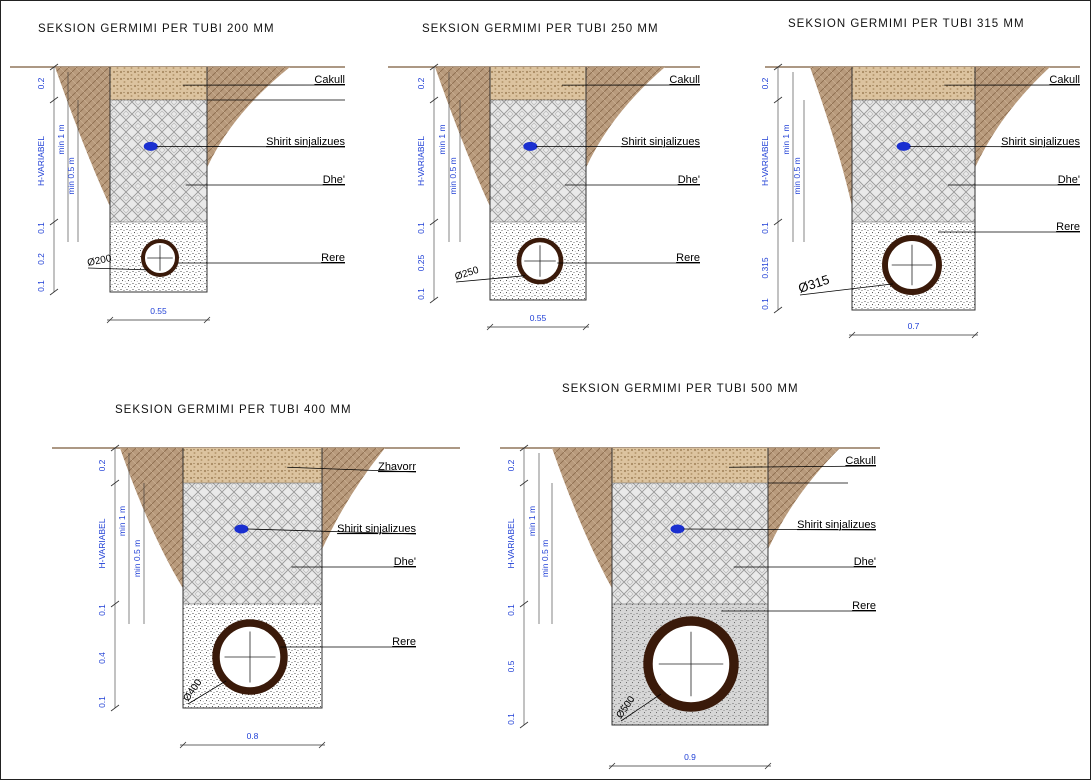 The width and height of the screenshot is (1091, 780). I want to click on pipe-diameter-label: Ø200, so click(99, 261).